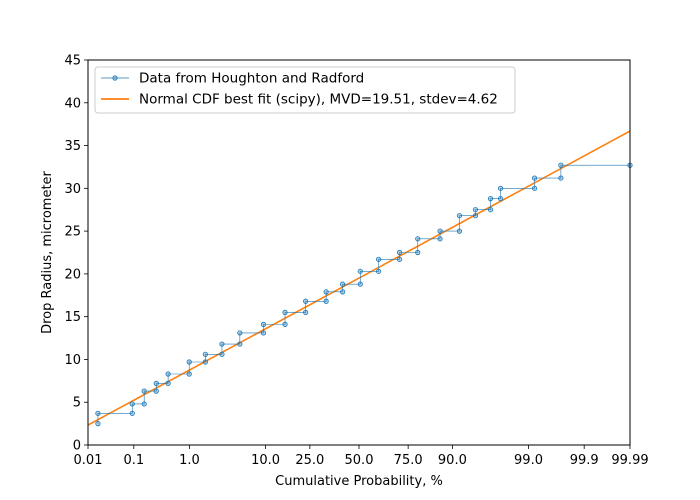 The width and height of the screenshot is (700, 500). What do you see at coordinates (76, 254) in the screenshot?
I see `y-axis: 0 5 10 15 20 25 30 35 40 45` at bounding box center [76, 254].